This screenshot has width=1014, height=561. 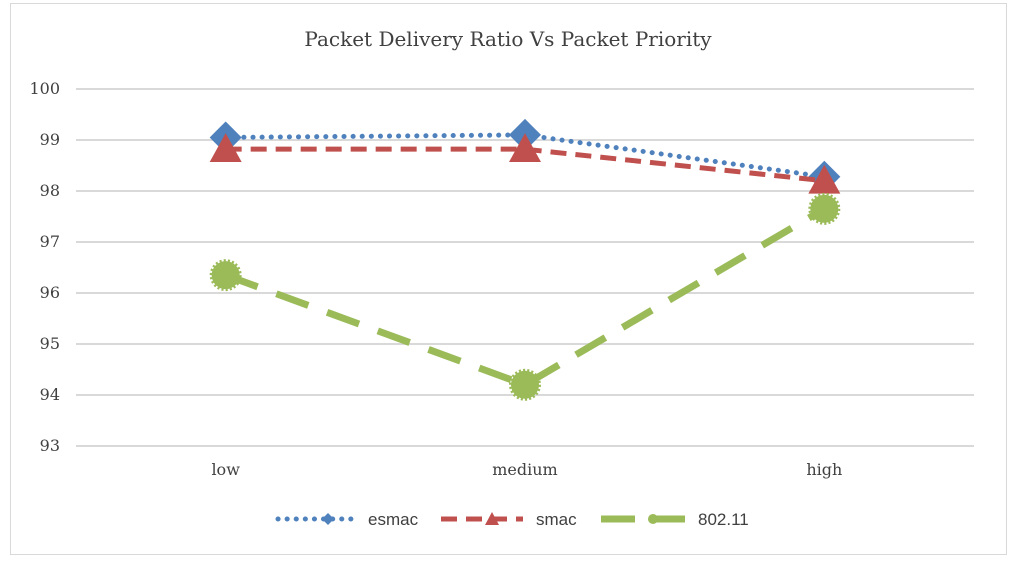 What do you see at coordinates (50, 190) in the screenshot?
I see `y-tick-label: 98` at bounding box center [50, 190].